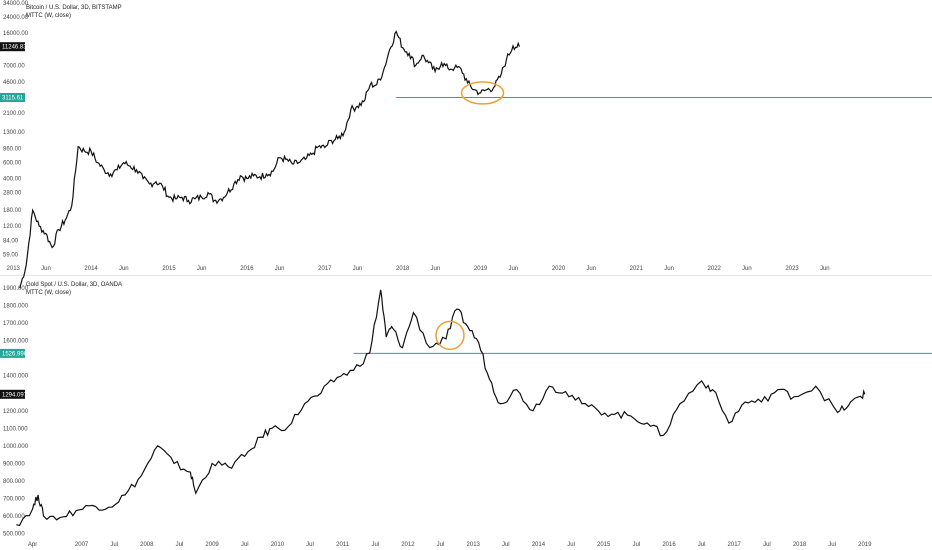 The image size is (932, 550). I want to click on x-tick-label: 2020, so click(559, 269).